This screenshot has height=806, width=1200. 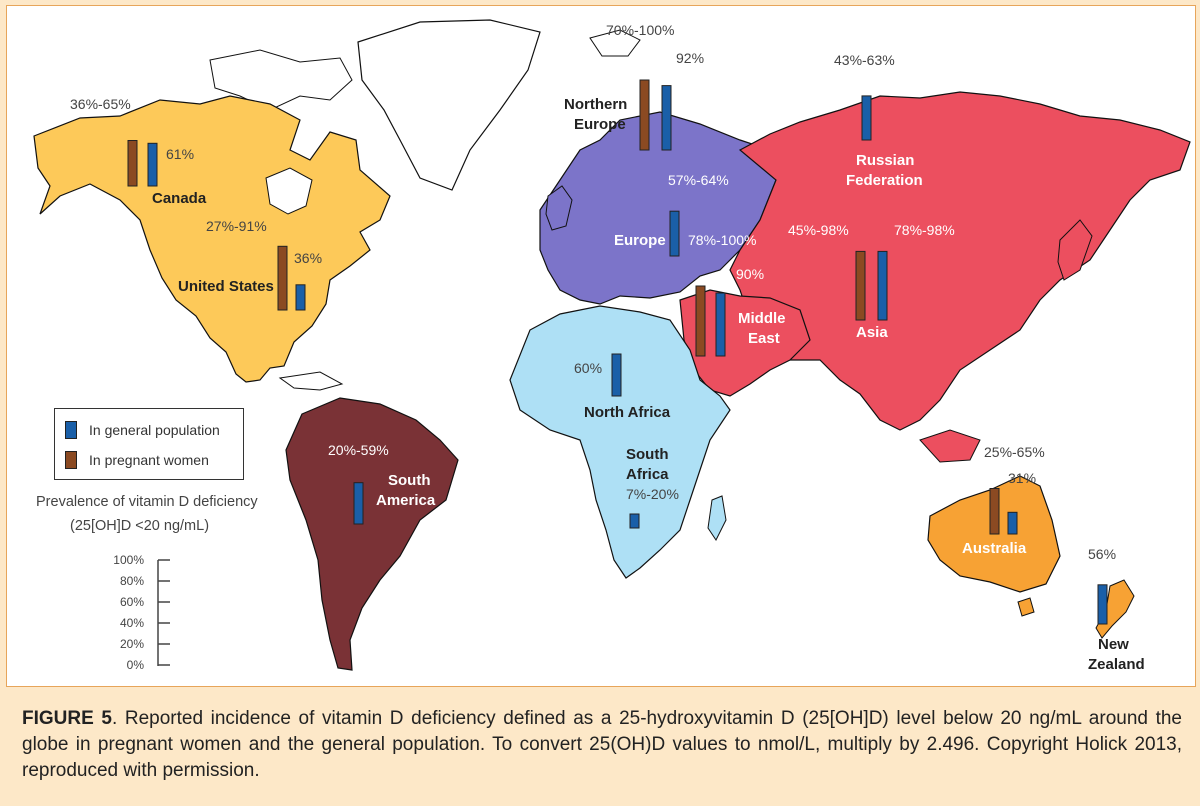 What do you see at coordinates (152, 164) in the screenshot?
I see `general-bar-canada` at bounding box center [152, 164].